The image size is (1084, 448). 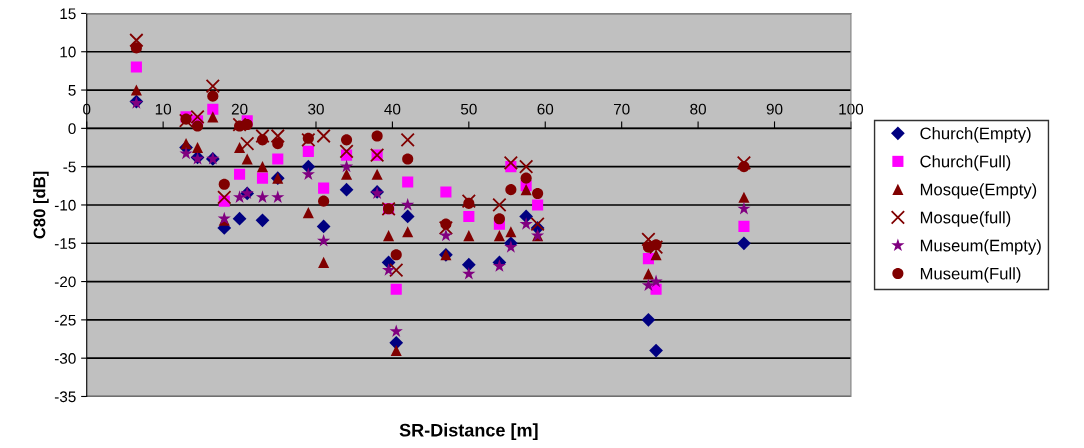 I want to click on x-tick-label: 90, so click(x=774, y=109).